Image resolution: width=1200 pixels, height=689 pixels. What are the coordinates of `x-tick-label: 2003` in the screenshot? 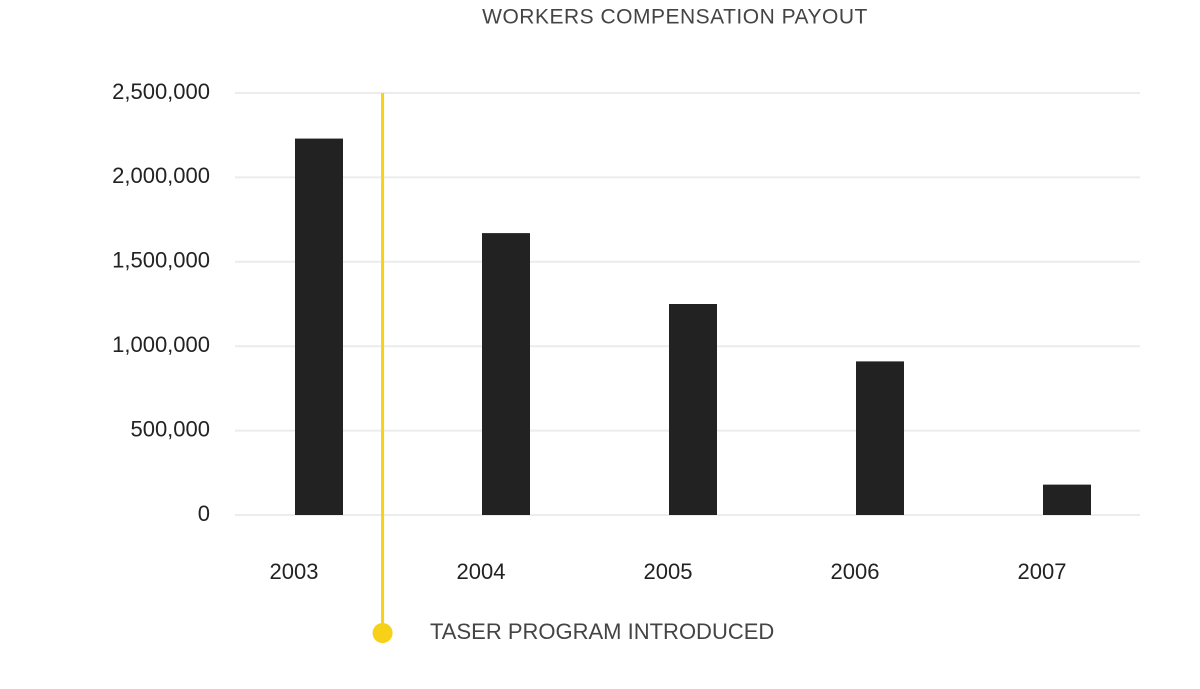 It's located at (294, 571).